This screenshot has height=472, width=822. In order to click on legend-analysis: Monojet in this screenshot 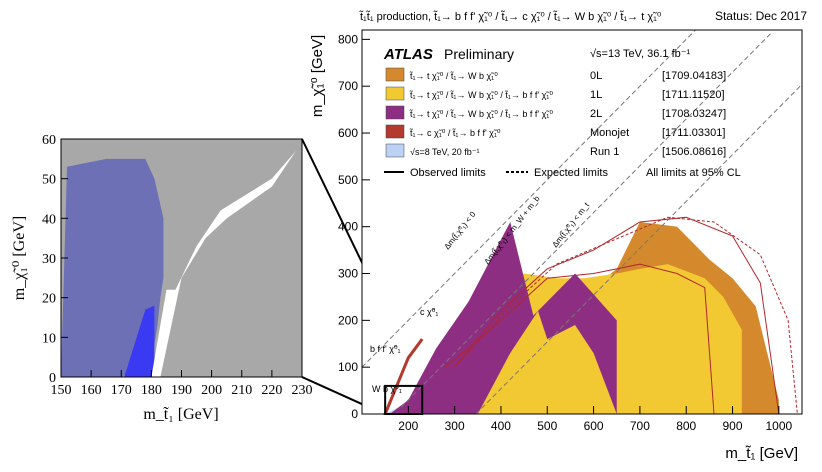, I will do `click(609, 133)`.